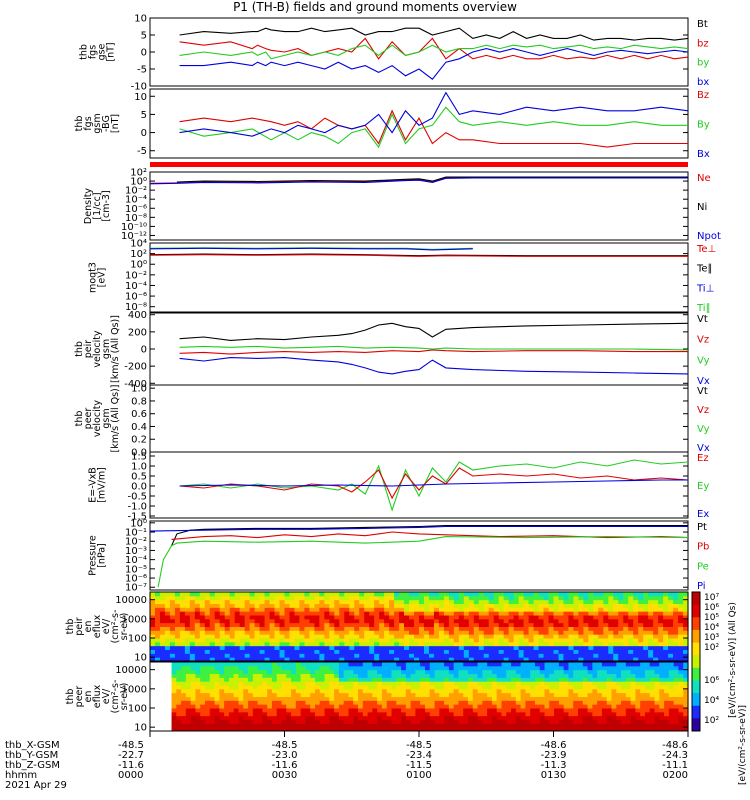 This screenshot has height=800, width=750. Describe the element at coordinates (696, 687) in the screenshot. I see `colorbar-segment` at that location.